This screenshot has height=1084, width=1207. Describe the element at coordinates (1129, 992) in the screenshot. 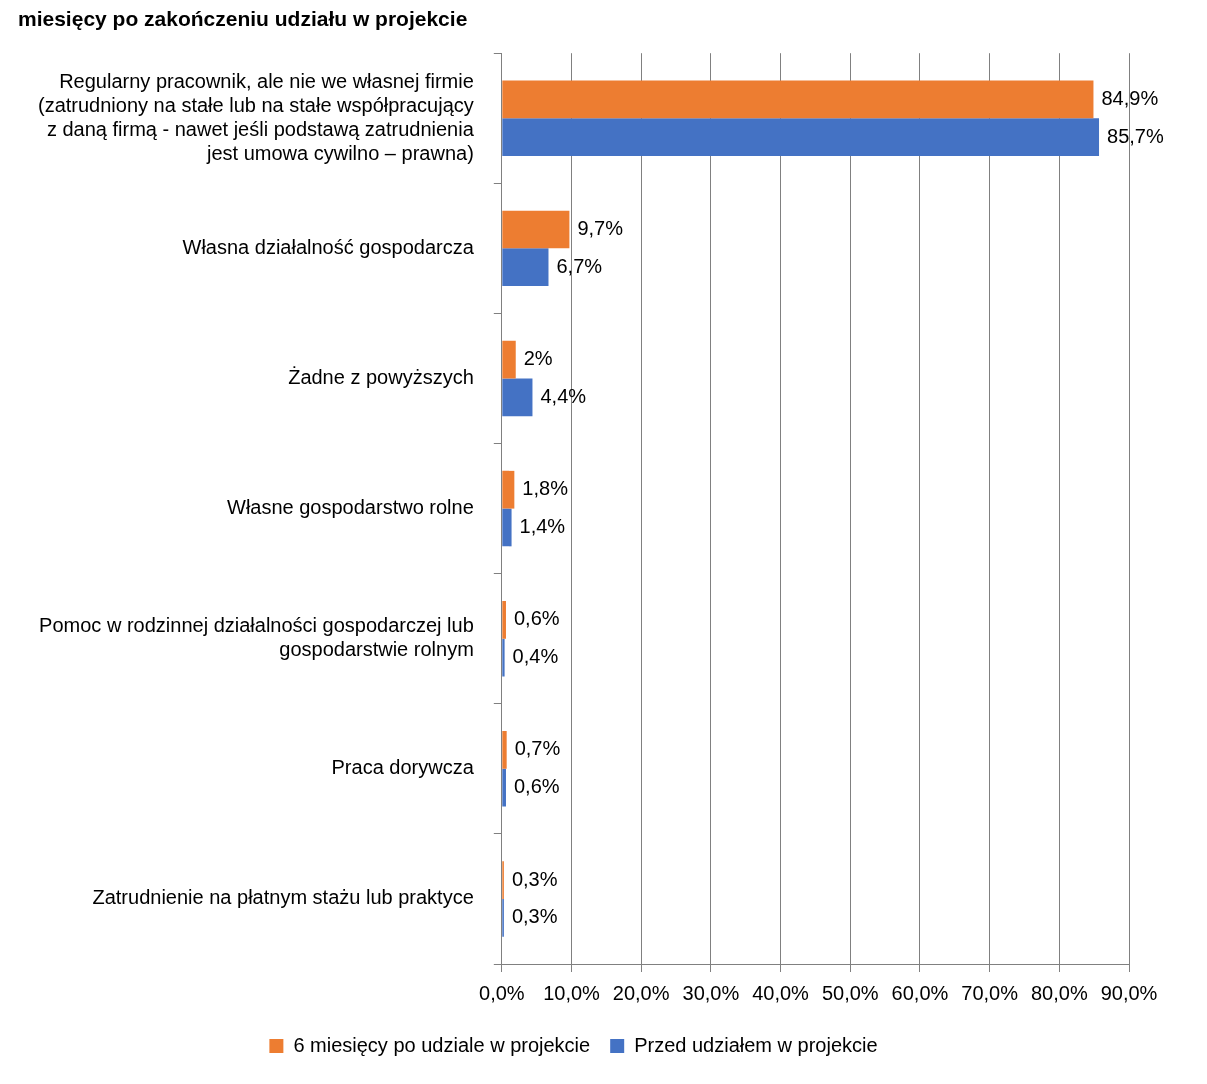

I see `x-tick-label: 90,0%` at that location.